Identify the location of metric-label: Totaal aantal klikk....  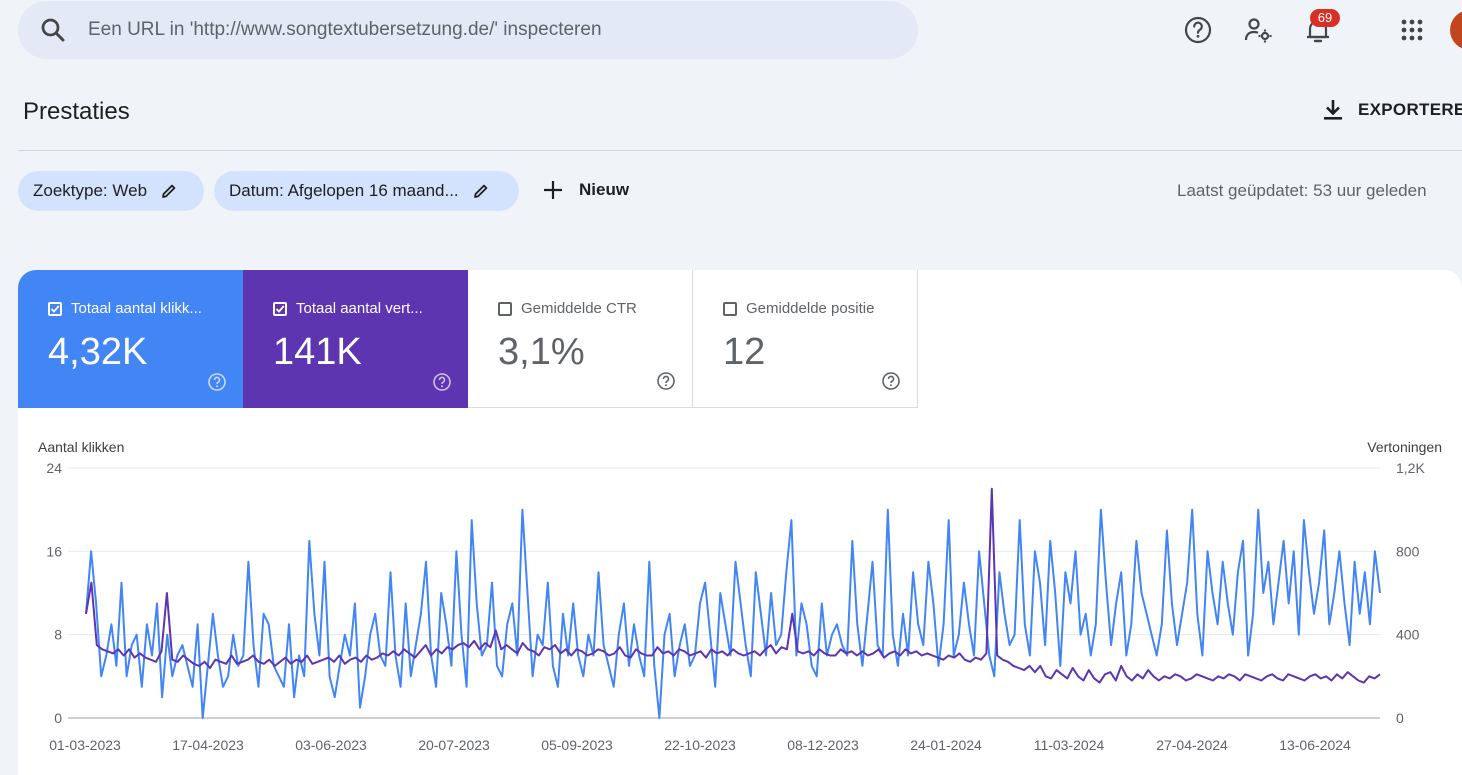
(136, 308).